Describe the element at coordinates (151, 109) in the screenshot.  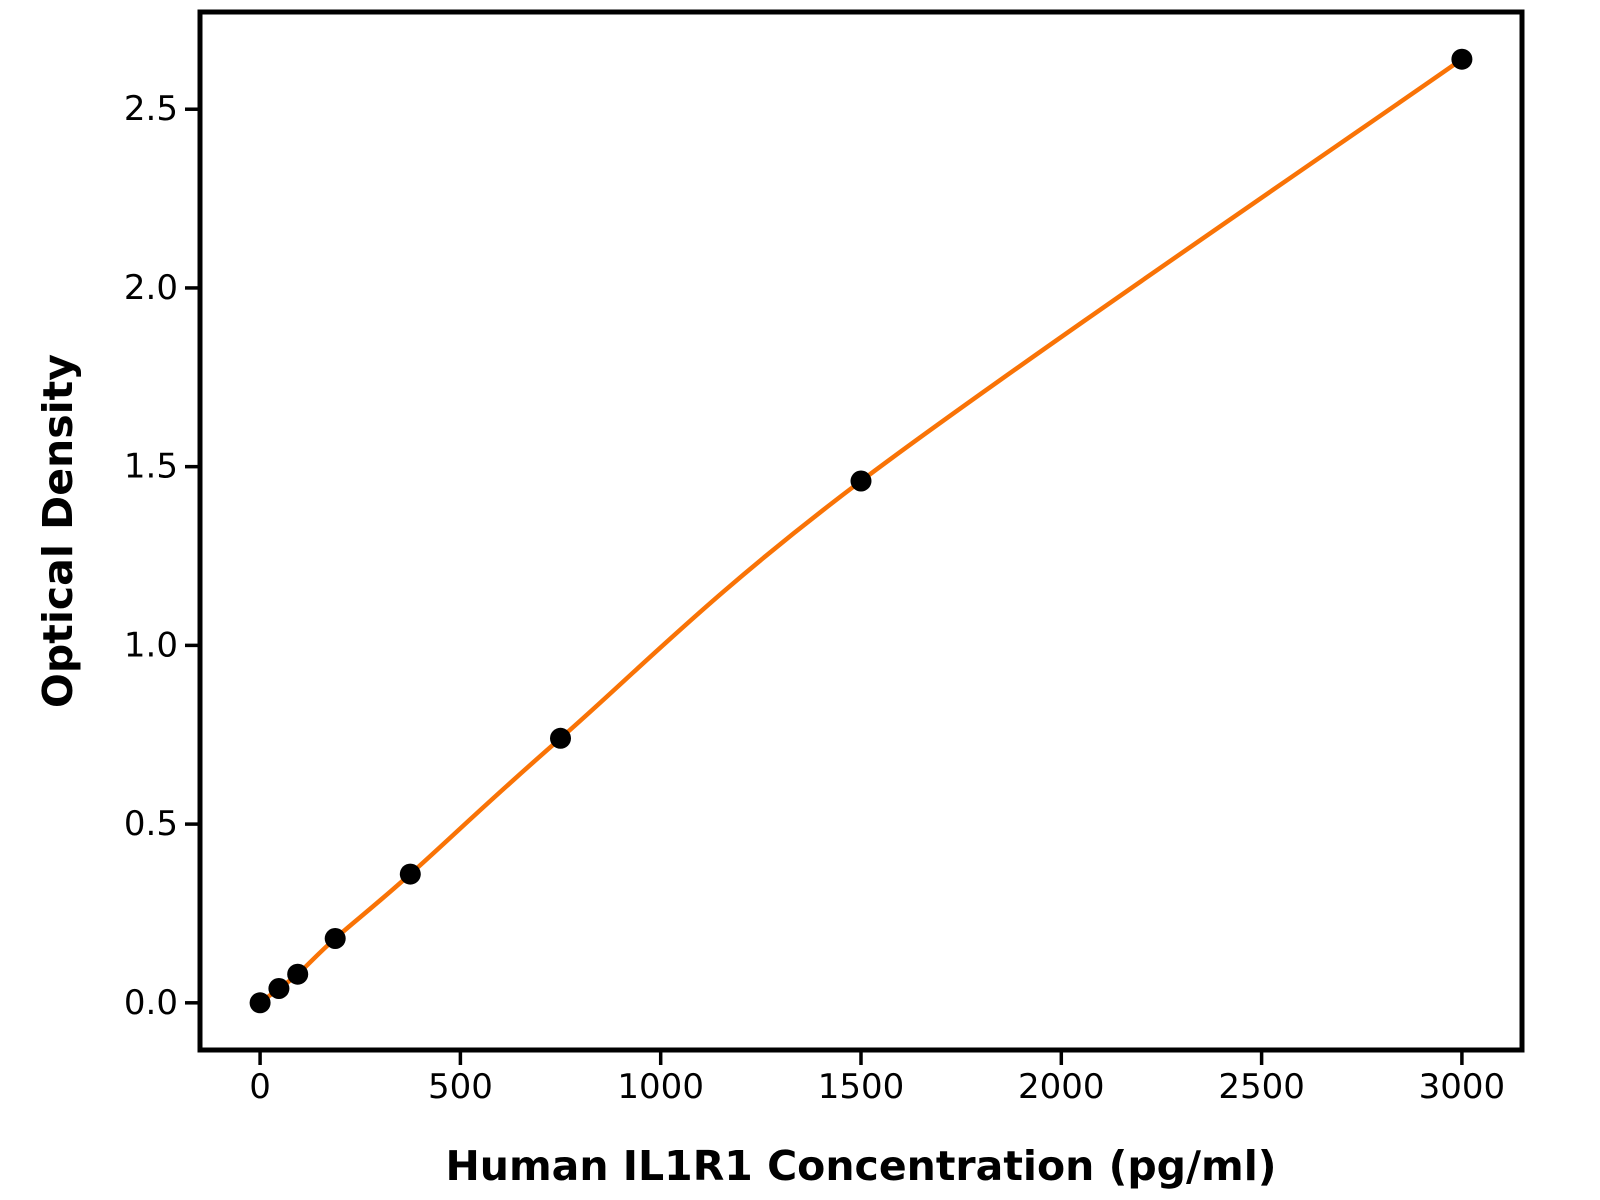
I see `y-tick-label: 2.5` at that location.